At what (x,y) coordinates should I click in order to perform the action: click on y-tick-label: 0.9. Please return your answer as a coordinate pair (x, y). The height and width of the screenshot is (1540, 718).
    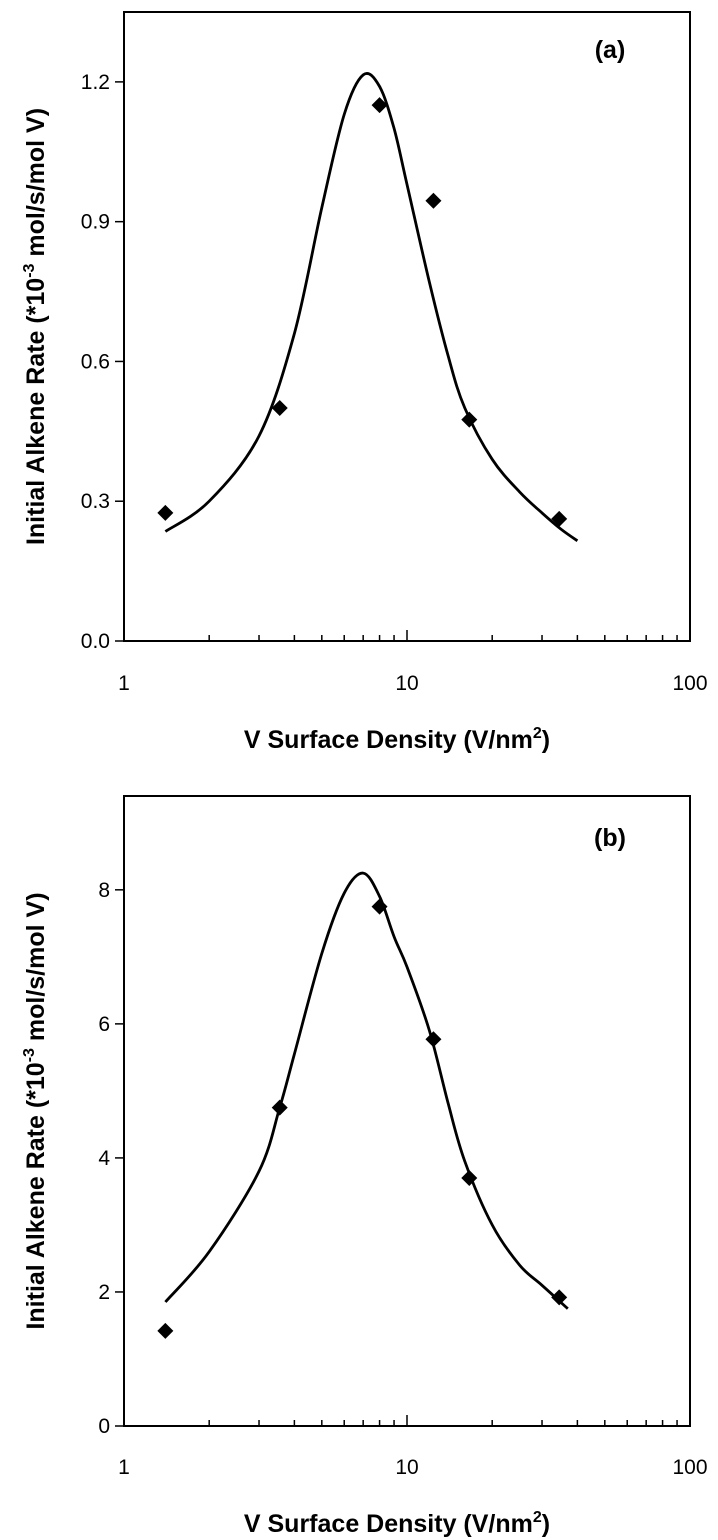
    Looking at the image, I should click on (95, 222).